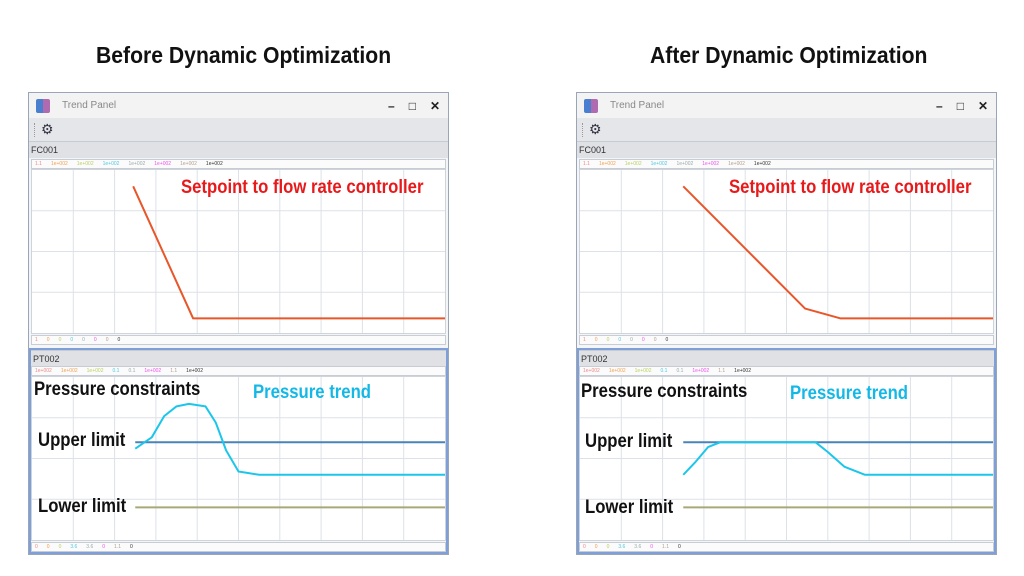  I want to click on plot-fc, so click(786, 251).